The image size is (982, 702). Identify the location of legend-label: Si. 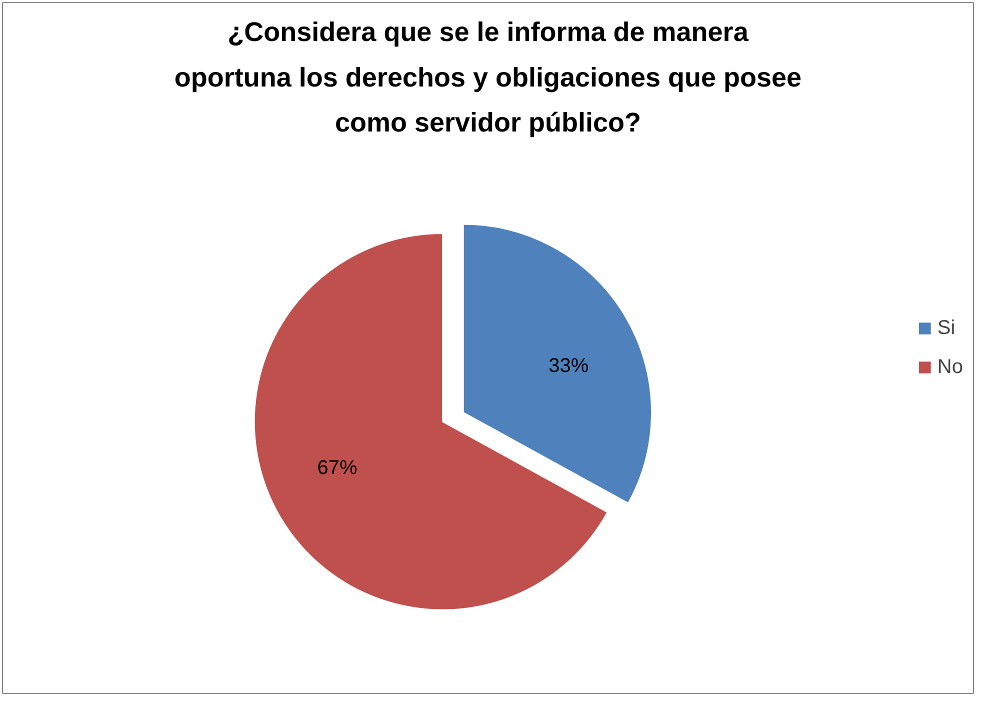
(946, 328).